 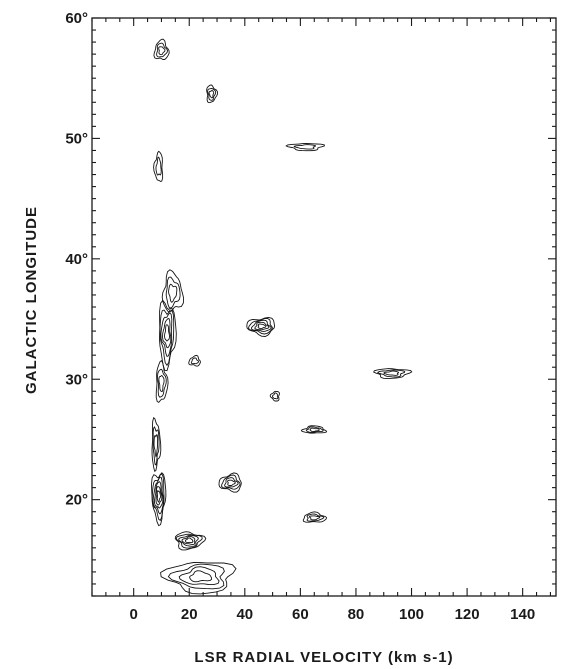 I want to click on x-tick-label: 40, so click(x=244, y=614).